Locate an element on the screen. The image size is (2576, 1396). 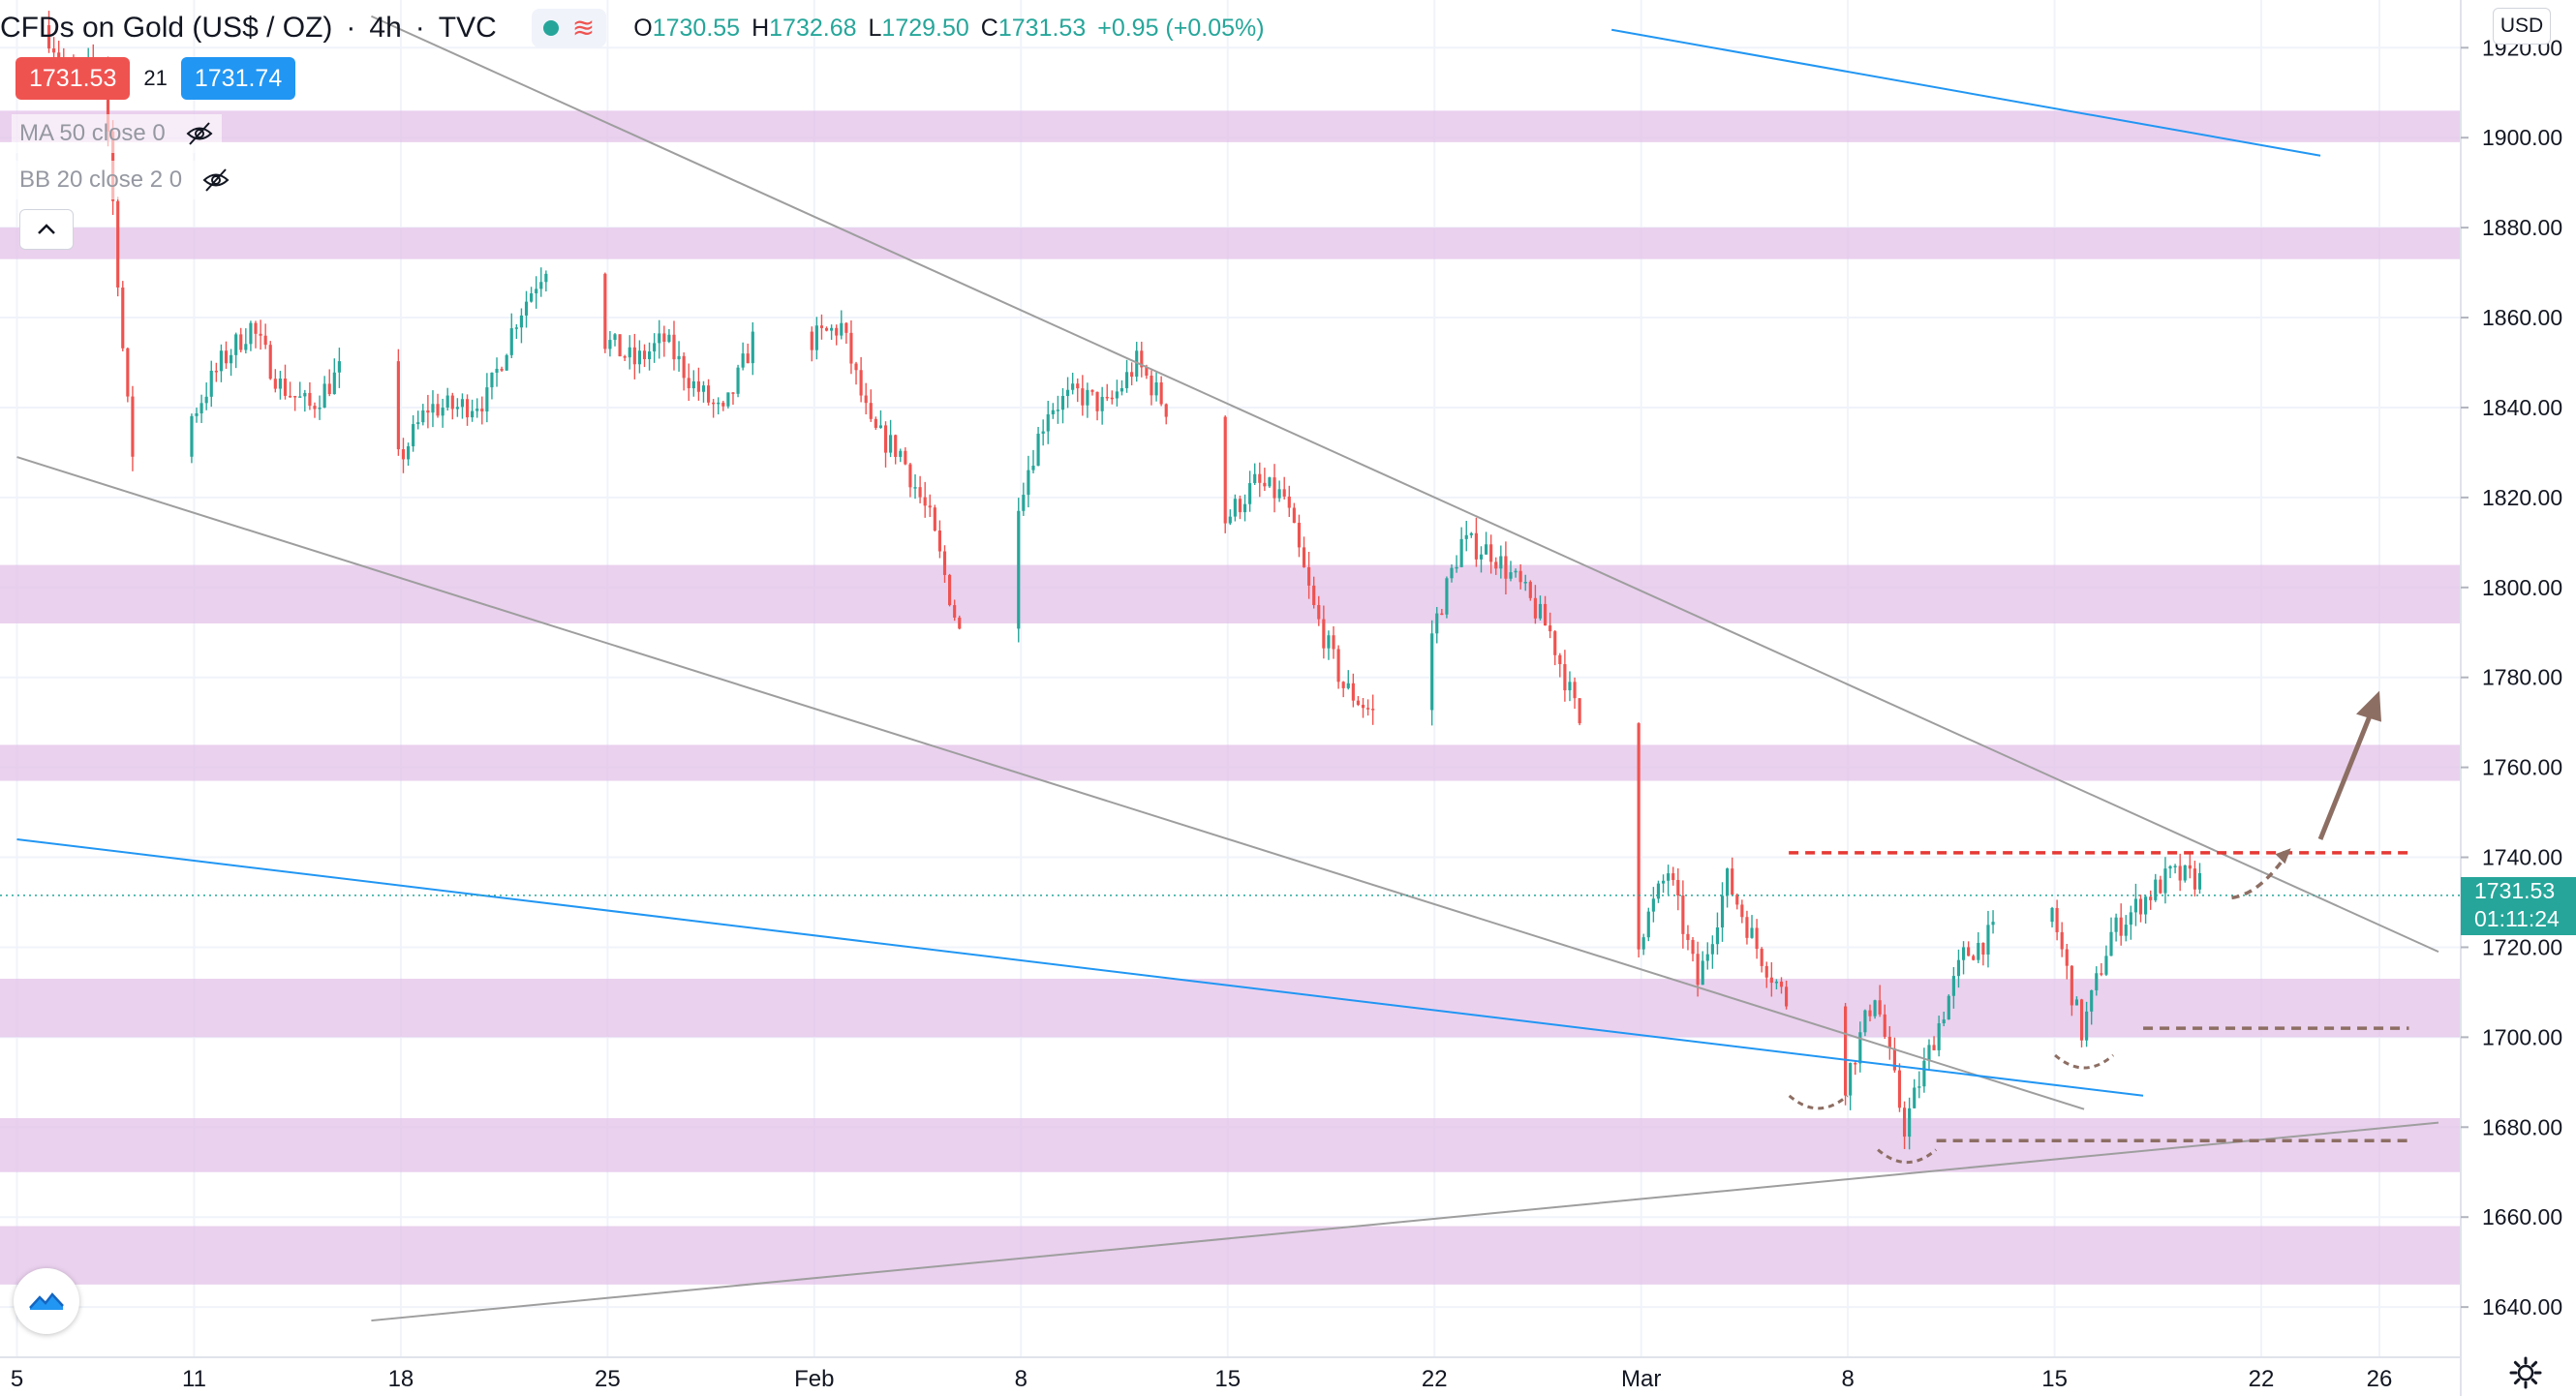
collapse-legend-button is located at coordinates (46, 230).